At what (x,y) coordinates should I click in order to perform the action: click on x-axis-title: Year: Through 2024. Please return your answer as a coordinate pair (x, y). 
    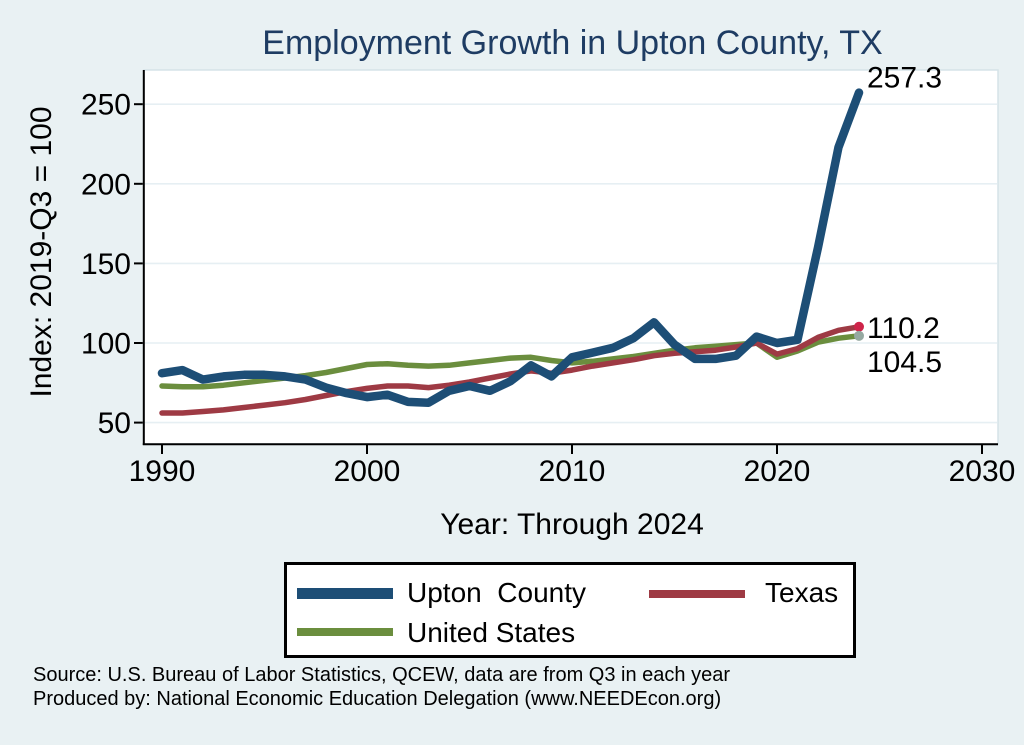
    Looking at the image, I should click on (572, 524).